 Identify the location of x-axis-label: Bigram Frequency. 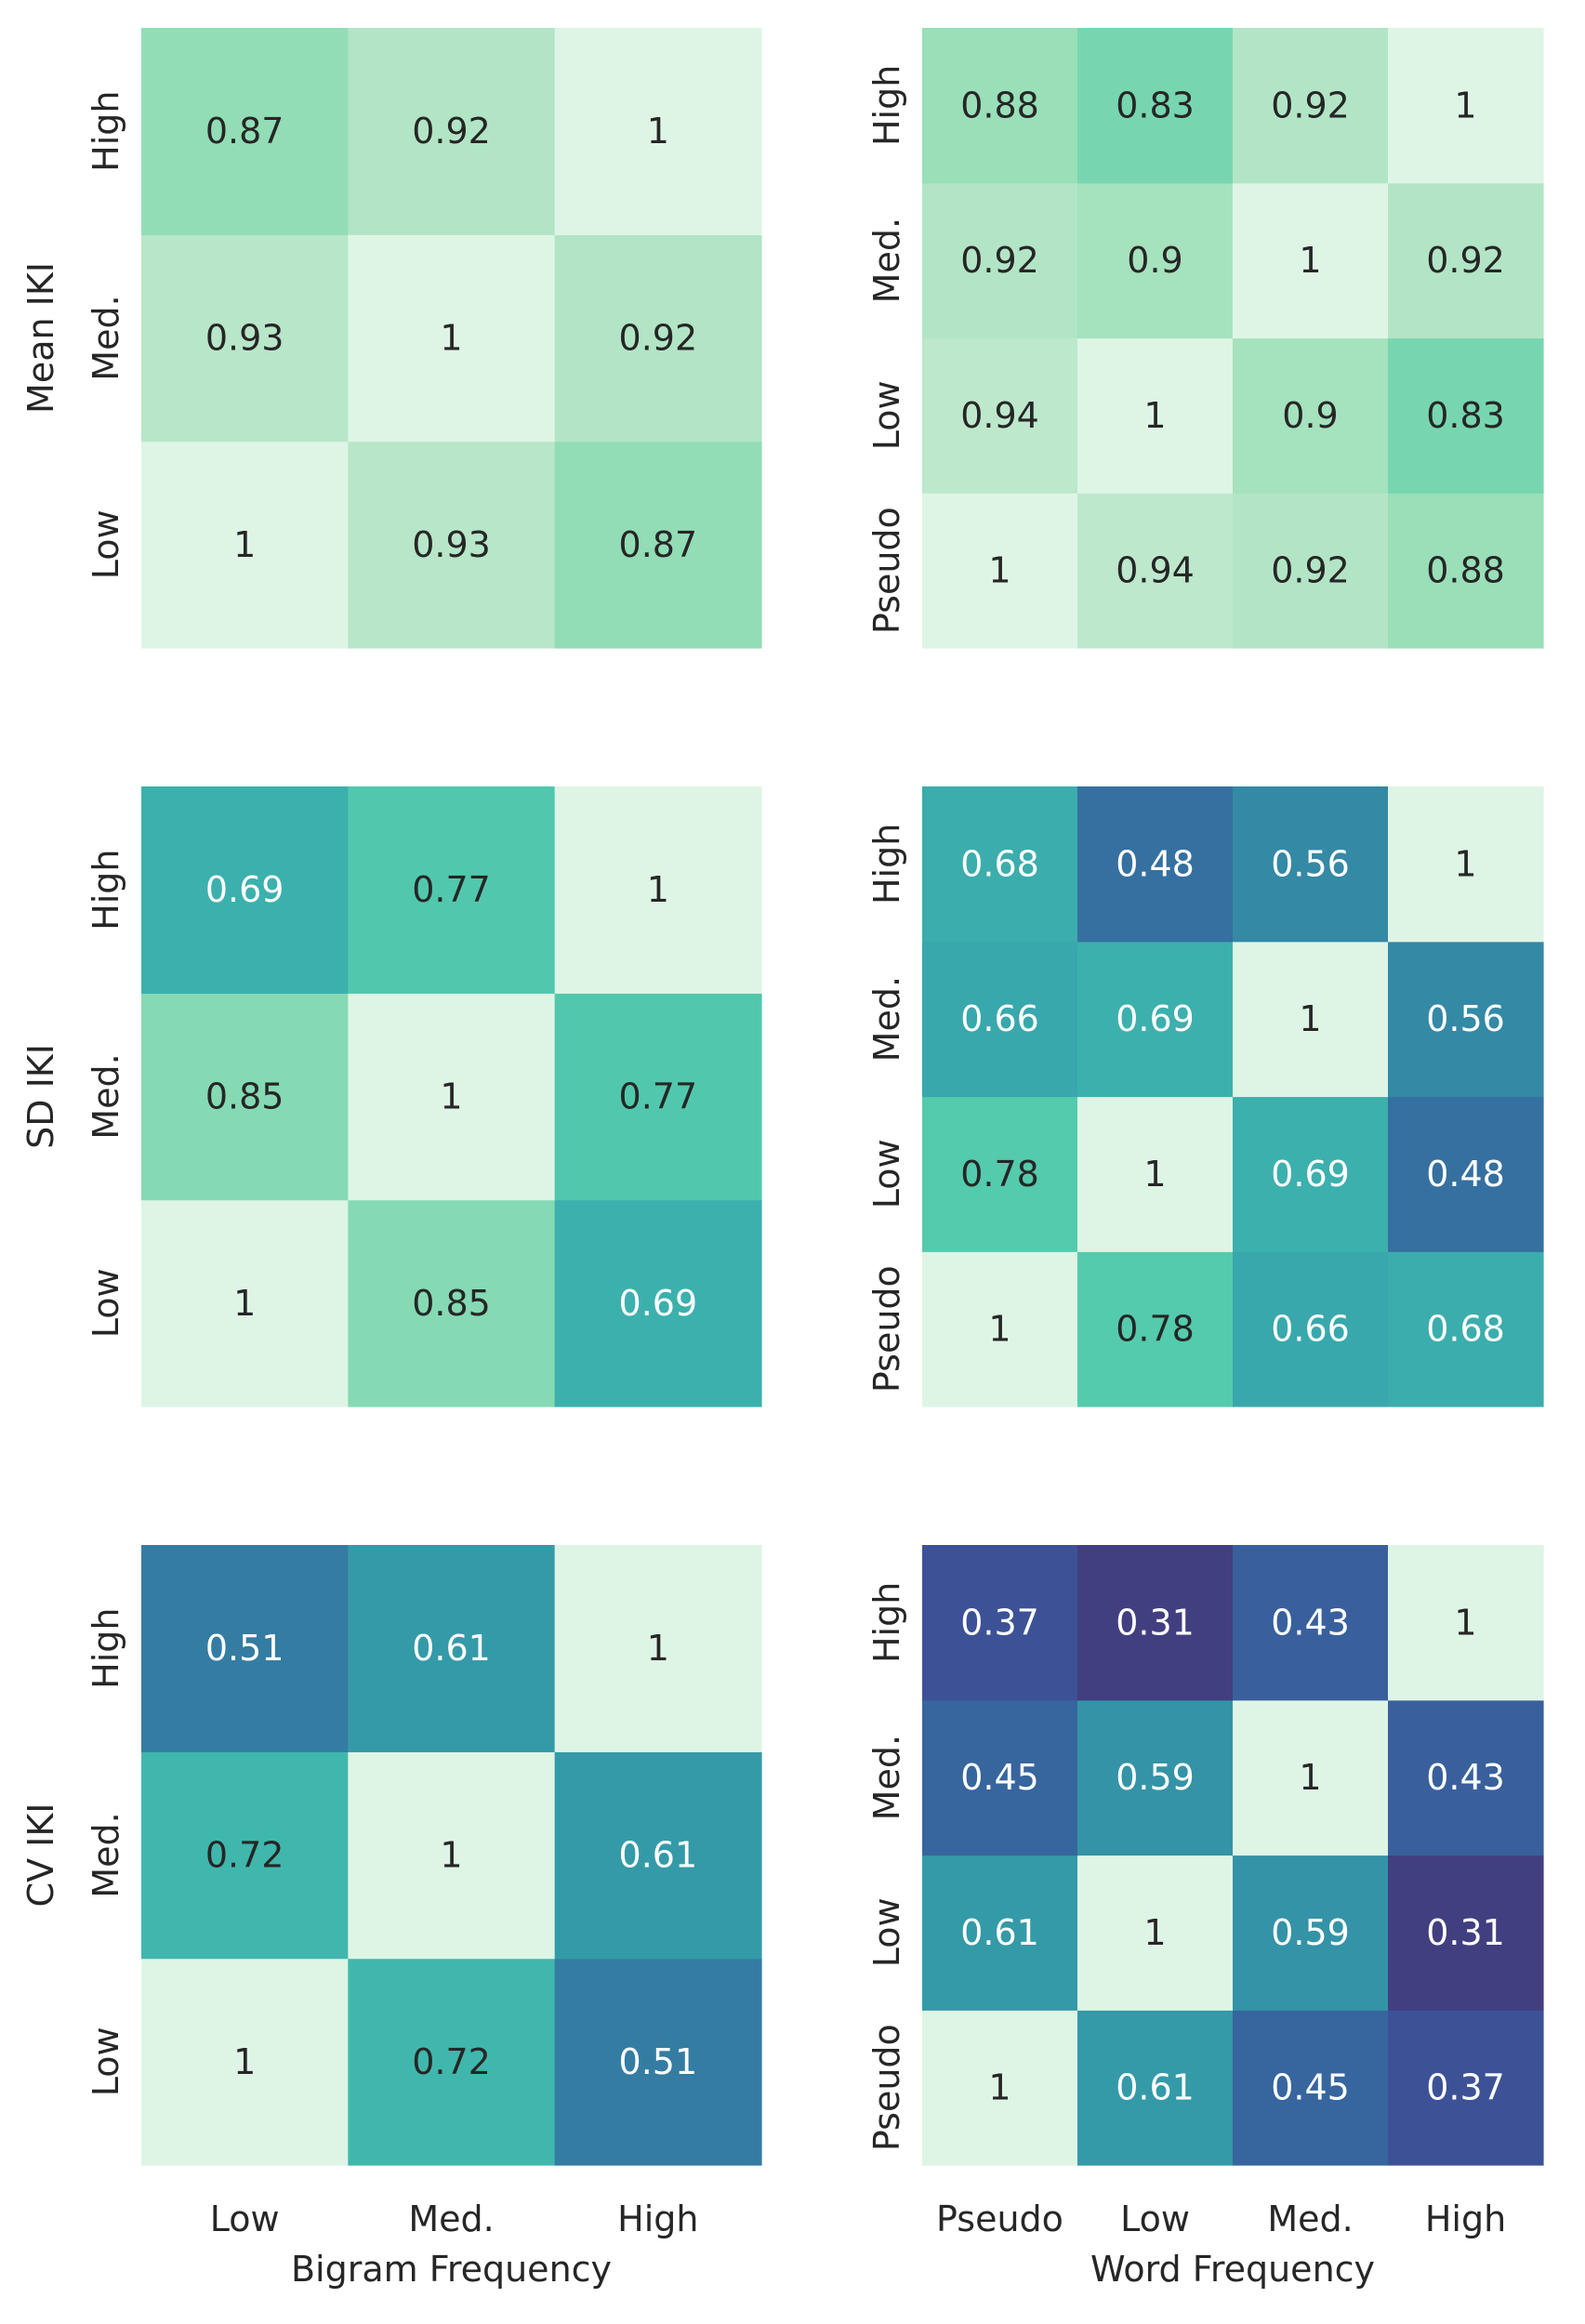
(451, 2269).